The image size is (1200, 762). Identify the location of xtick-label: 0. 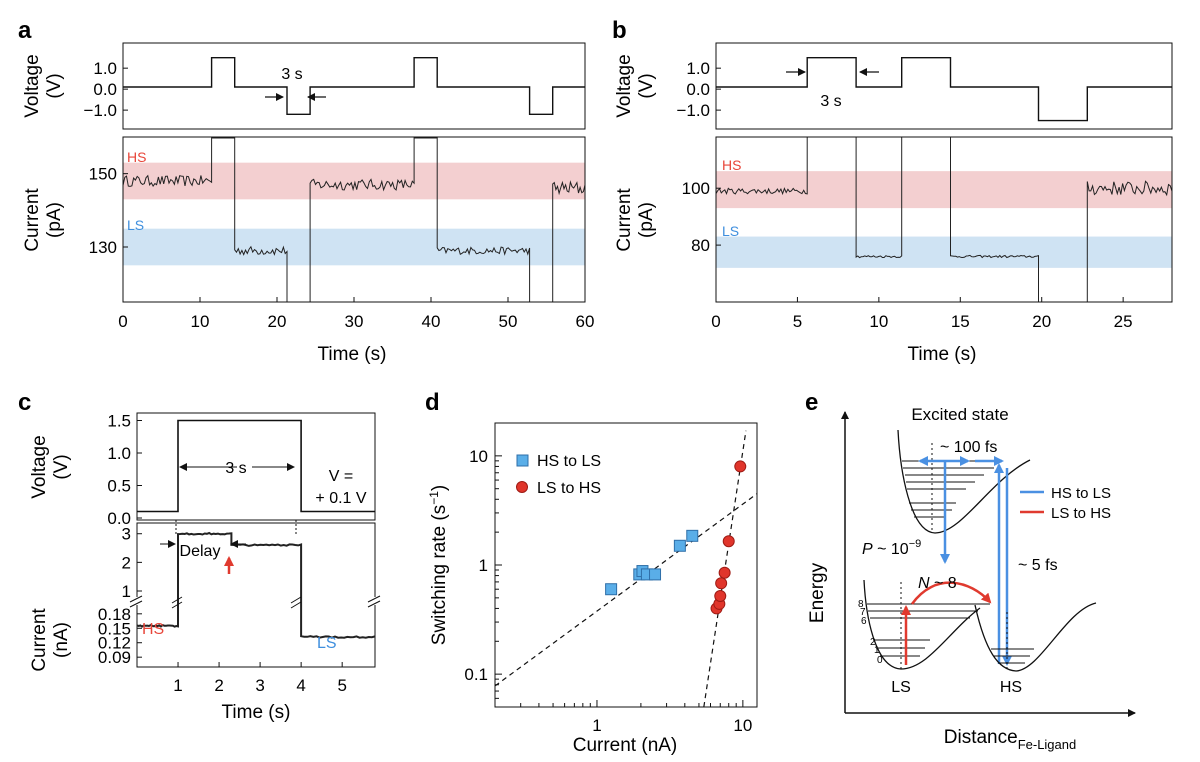
(715, 321).